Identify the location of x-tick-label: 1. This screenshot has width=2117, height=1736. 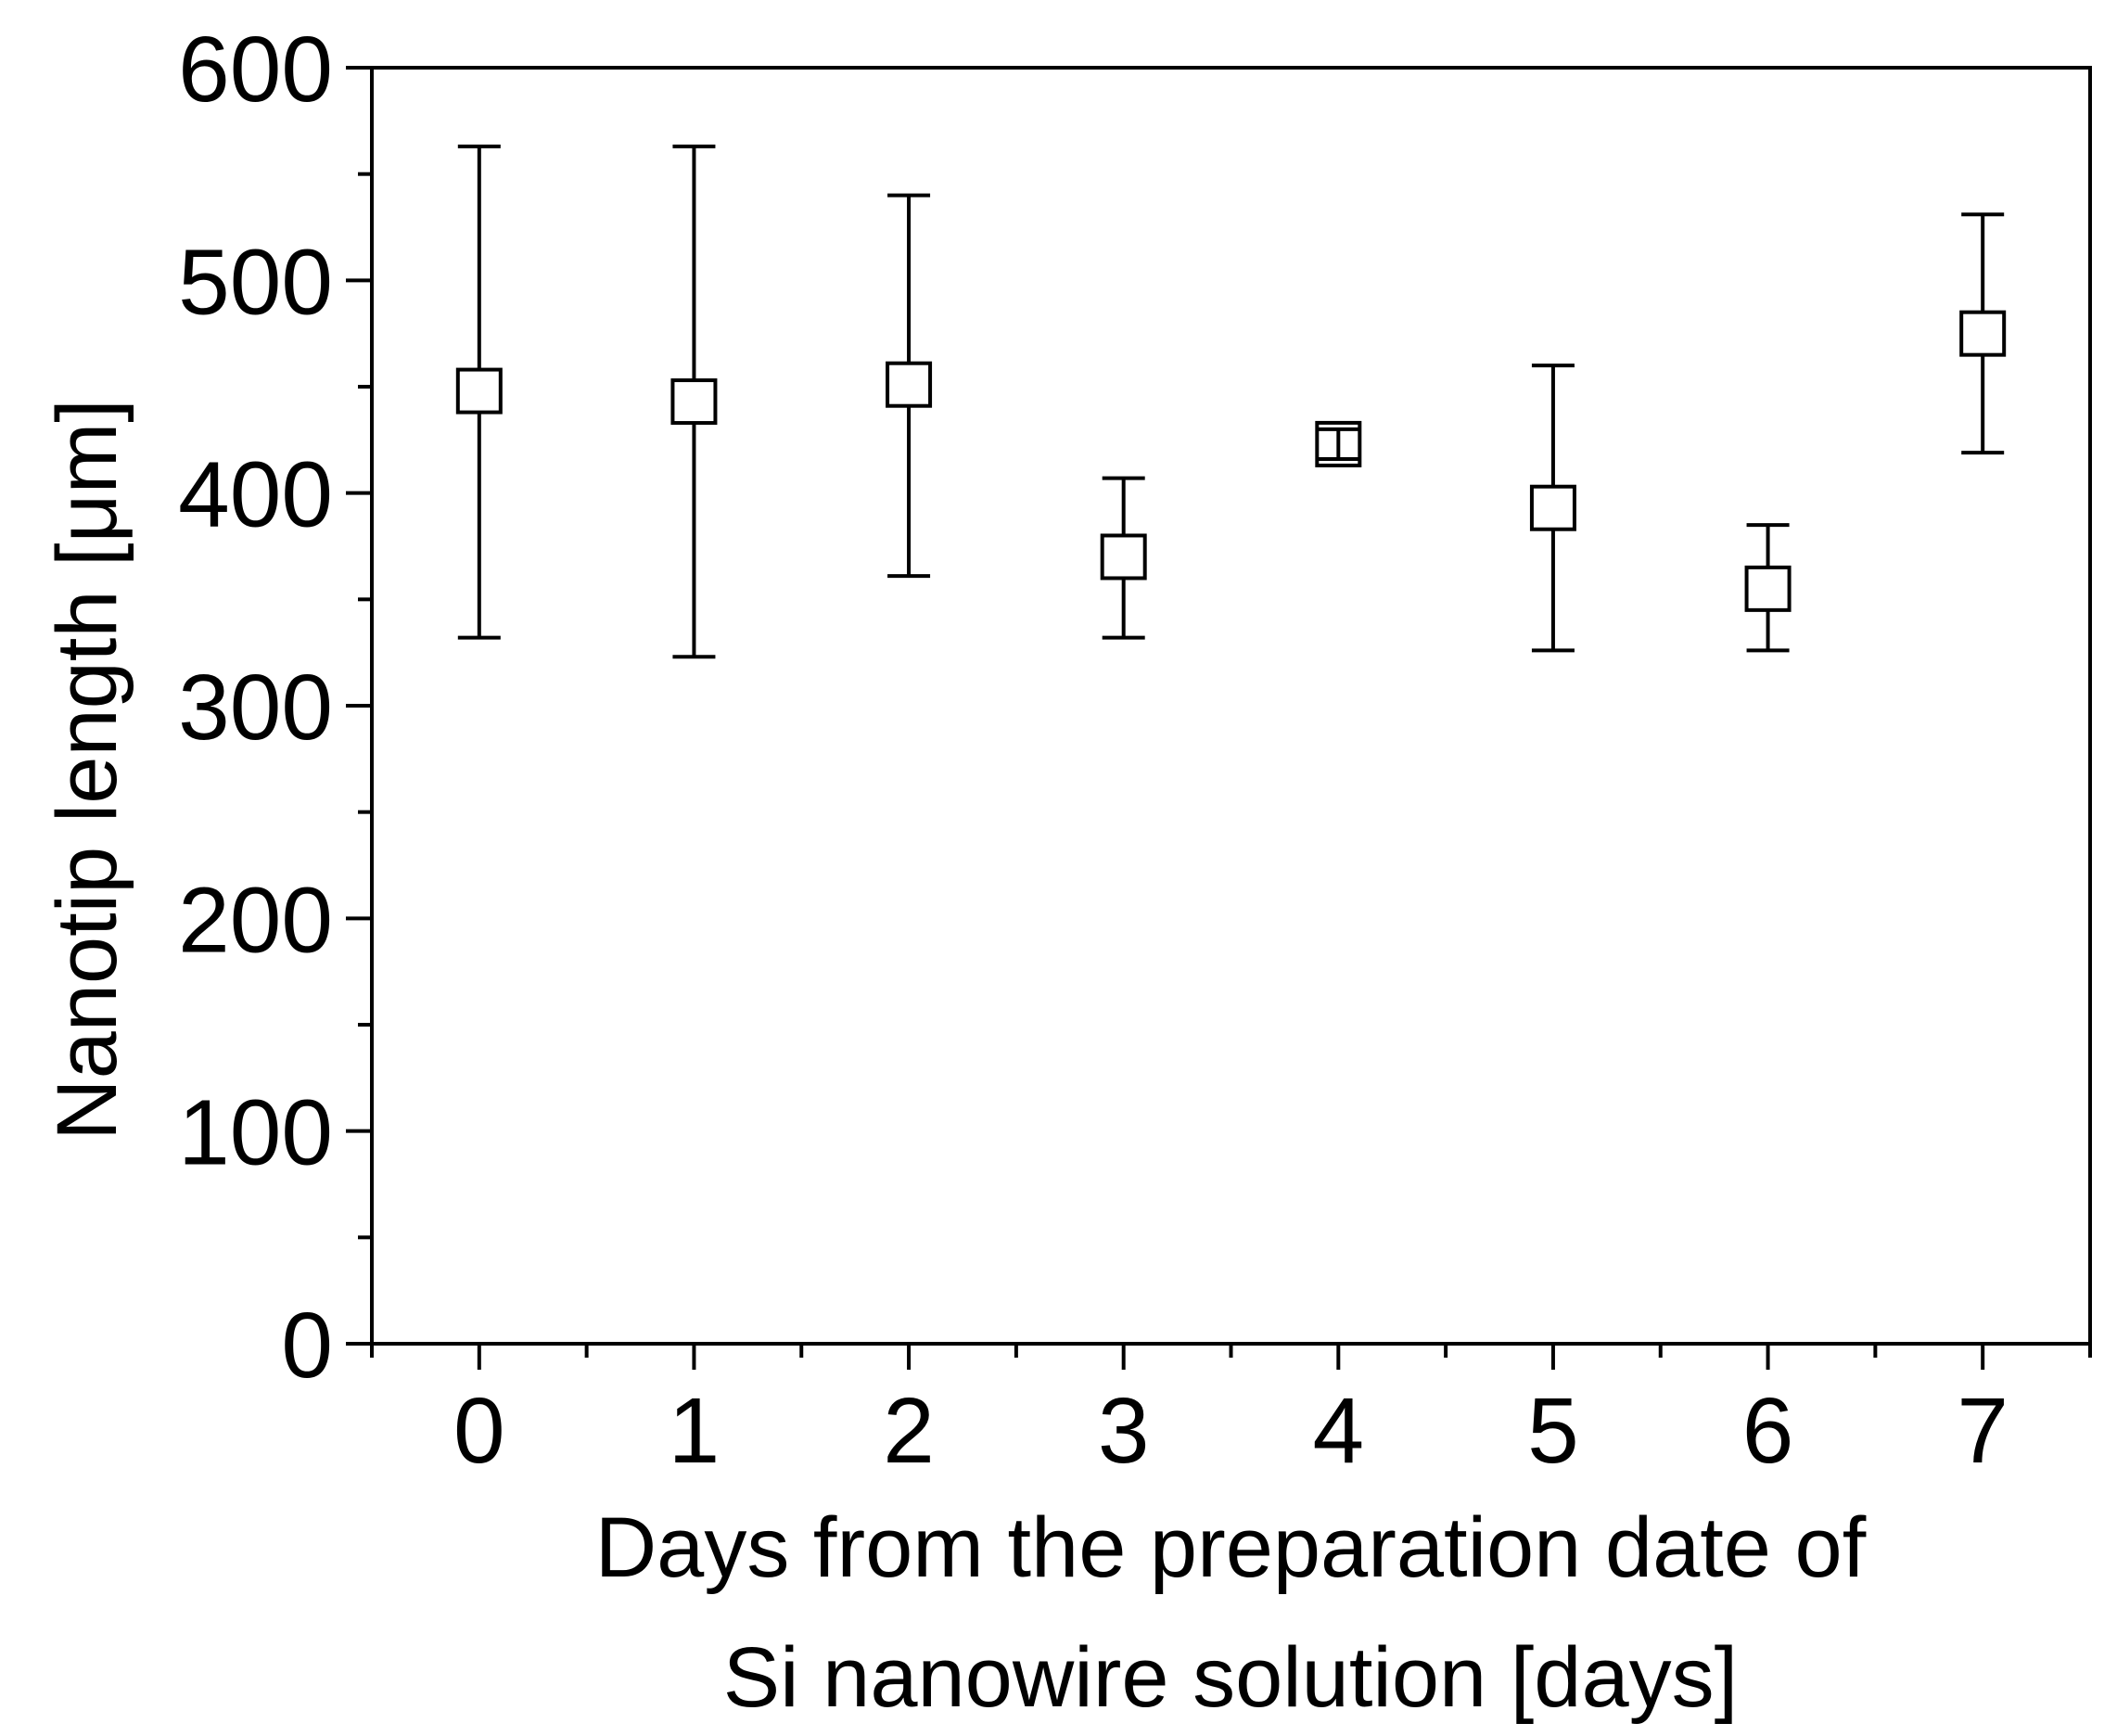
(695, 1431).